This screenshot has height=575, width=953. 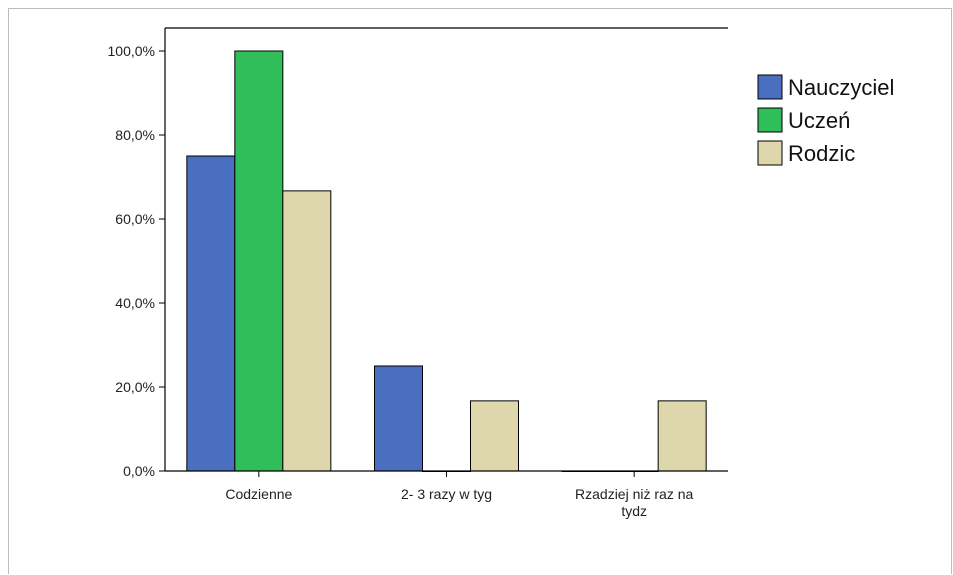 I want to click on y-tick-label: 0,0%, so click(x=139, y=471).